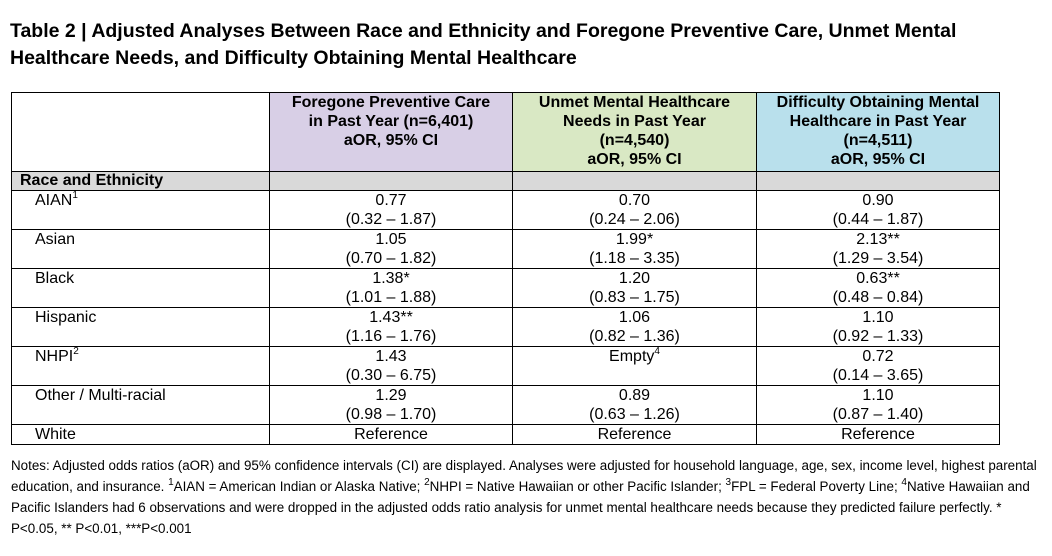 This screenshot has width=1052, height=556. What do you see at coordinates (634, 395) in the screenshot?
I see `aor-value: 0.89` at bounding box center [634, 395].